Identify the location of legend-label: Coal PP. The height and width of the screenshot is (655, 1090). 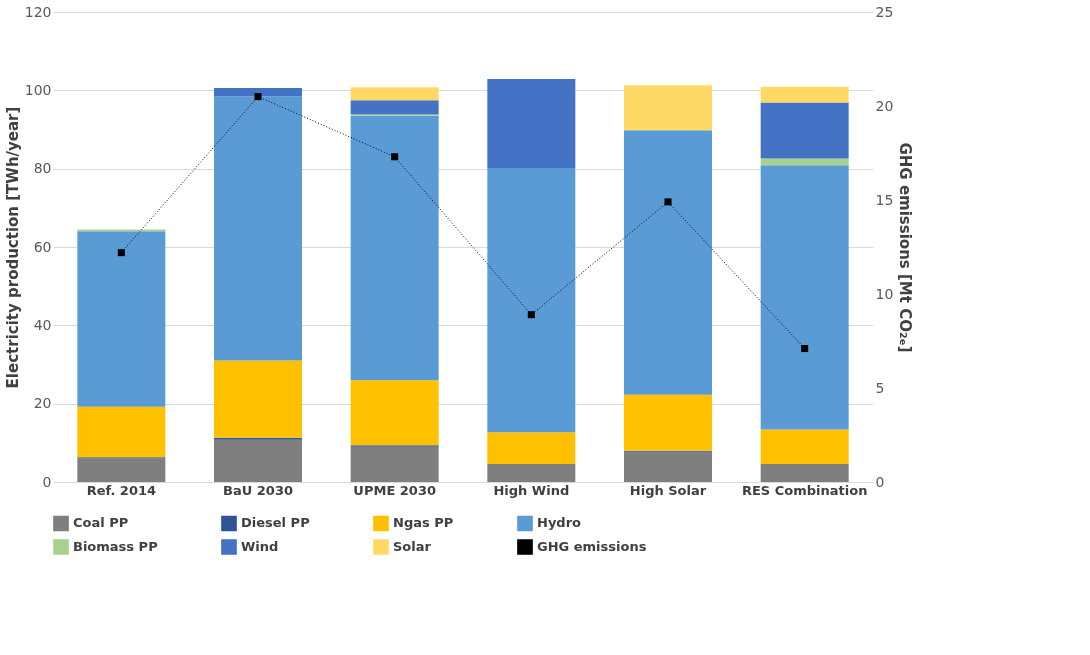
(101, 523).